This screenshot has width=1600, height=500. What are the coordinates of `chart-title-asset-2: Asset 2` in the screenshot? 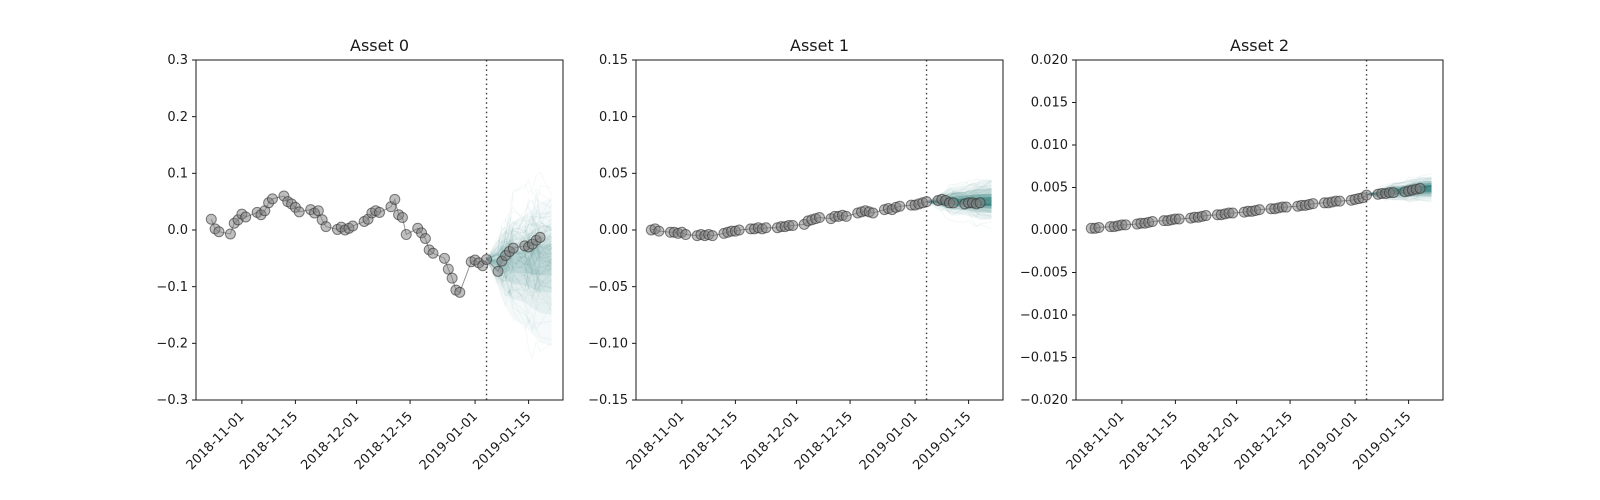 It's located at (1259, 45).